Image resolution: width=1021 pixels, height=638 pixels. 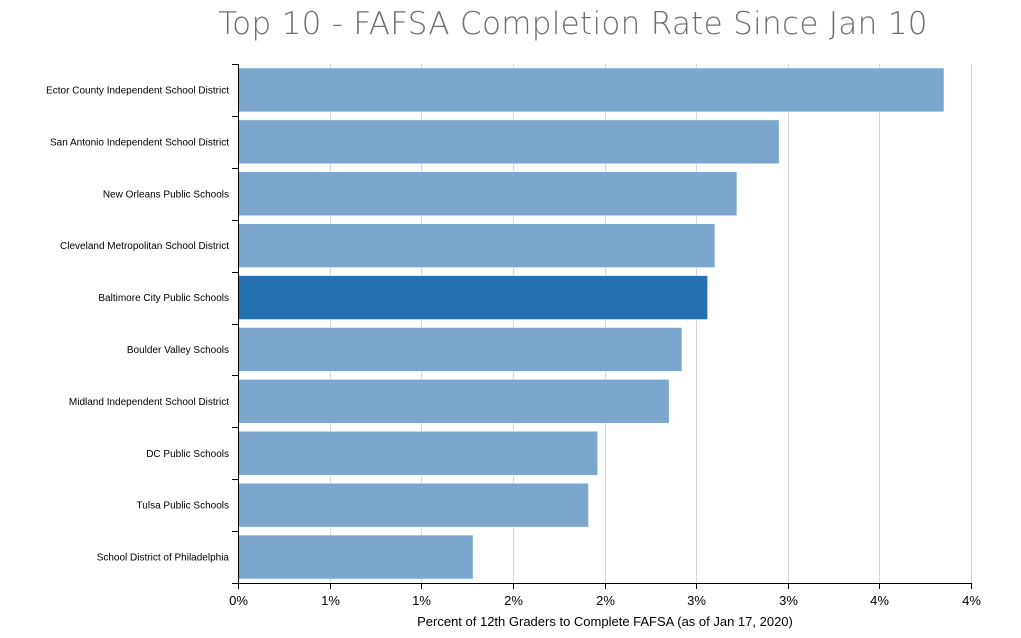 I want to click on category-label: San Antonio Independent School District, so click(x=139, y=142).